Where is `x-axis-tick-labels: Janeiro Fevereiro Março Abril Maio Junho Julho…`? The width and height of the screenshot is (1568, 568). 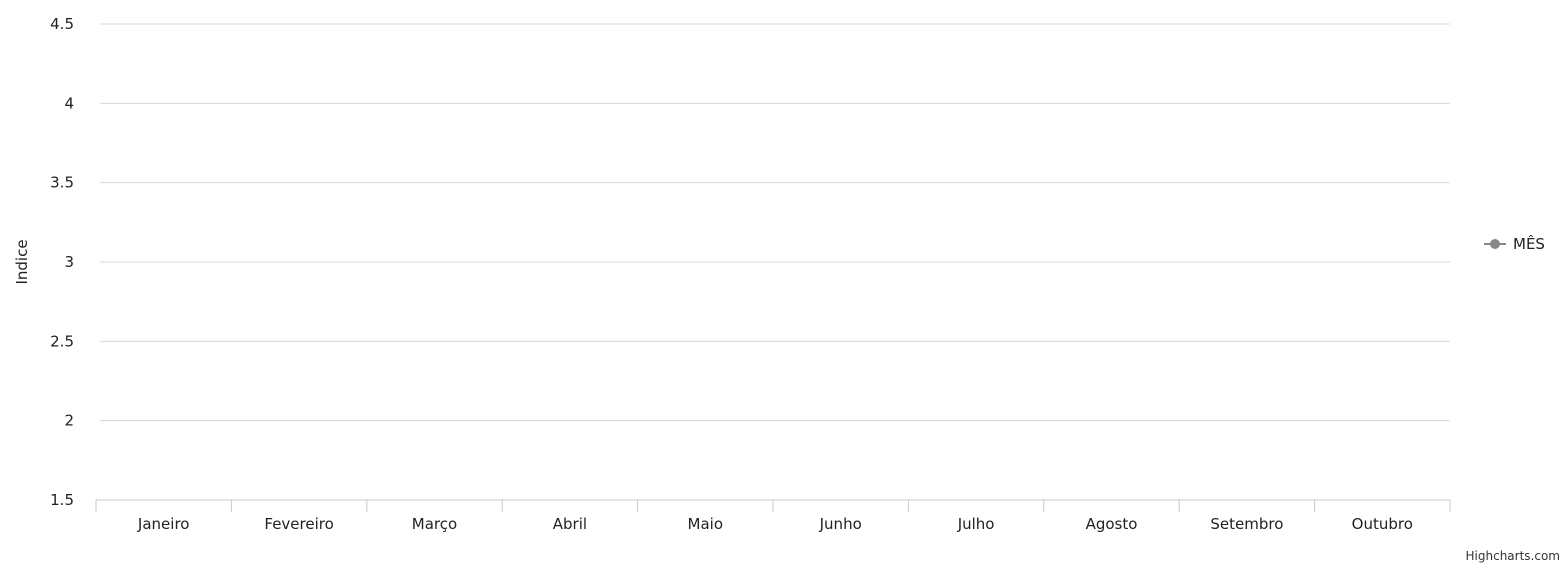 x-axis-tick-labels: Janeiro Fevereiro Março Abril Maio Junho Julho… is located at coordinates (775, 524).